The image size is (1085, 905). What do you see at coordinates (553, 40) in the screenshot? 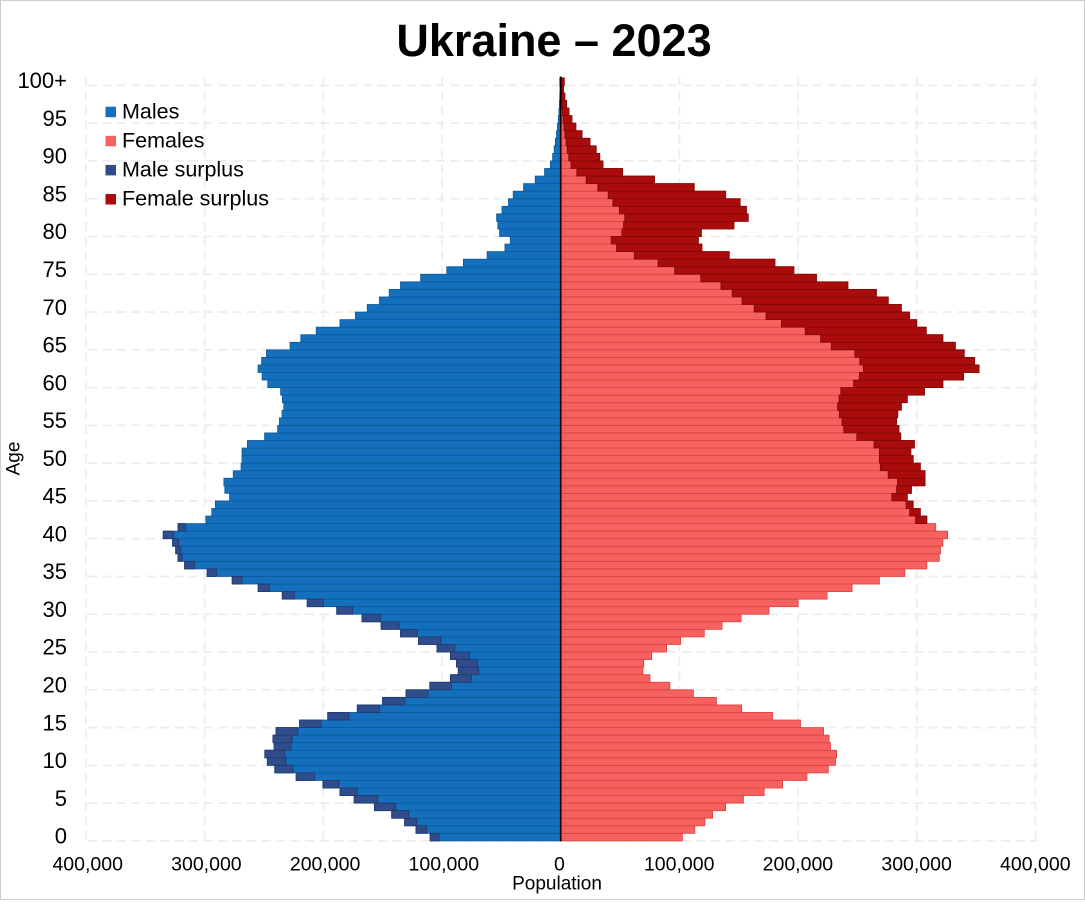
I see `svg-text: Ukraine – 2023` at bounding box center [553, 40].